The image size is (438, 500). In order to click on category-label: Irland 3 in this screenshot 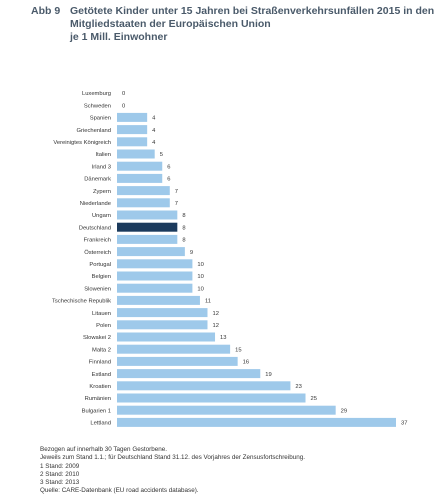, I will do `click(101, 167)`.